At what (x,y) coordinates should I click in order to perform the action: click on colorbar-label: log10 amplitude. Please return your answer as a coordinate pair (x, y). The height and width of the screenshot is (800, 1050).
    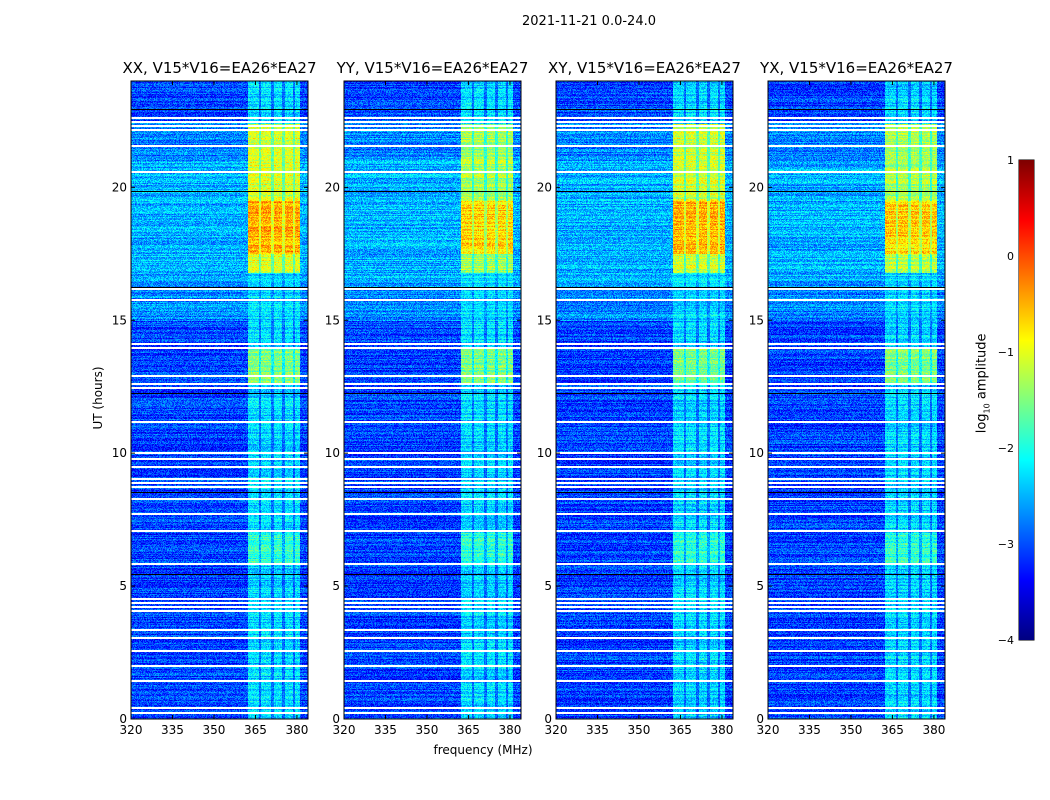
    Looking at the image, I should click on (983, 383).